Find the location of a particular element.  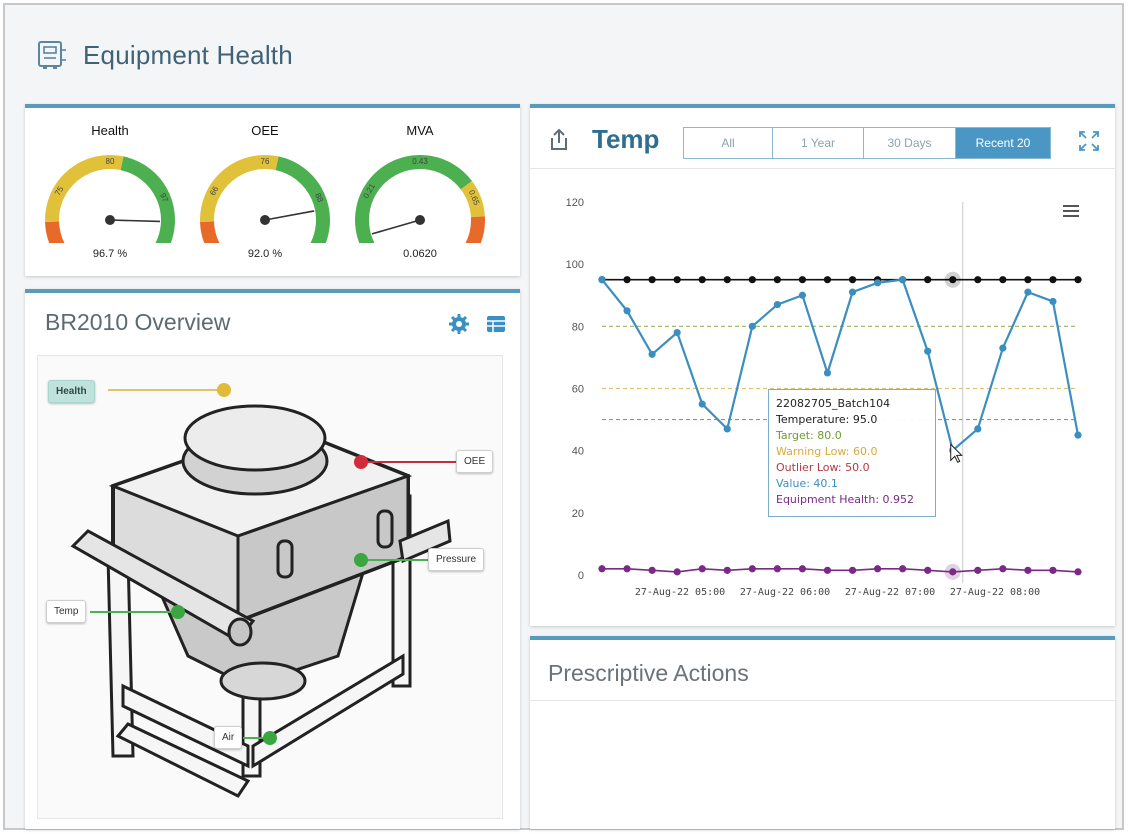

gauge-tick-label: 88 is located at coordinates (319, 198).